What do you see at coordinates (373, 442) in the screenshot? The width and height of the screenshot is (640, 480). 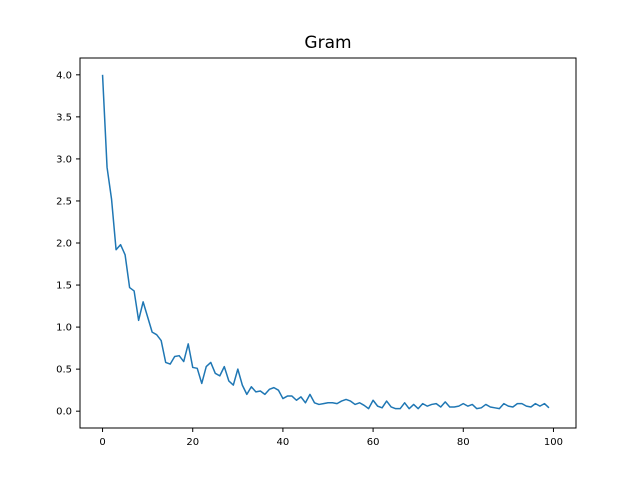 I see `x-tick-label: 60` at bounding box center [373, 442].